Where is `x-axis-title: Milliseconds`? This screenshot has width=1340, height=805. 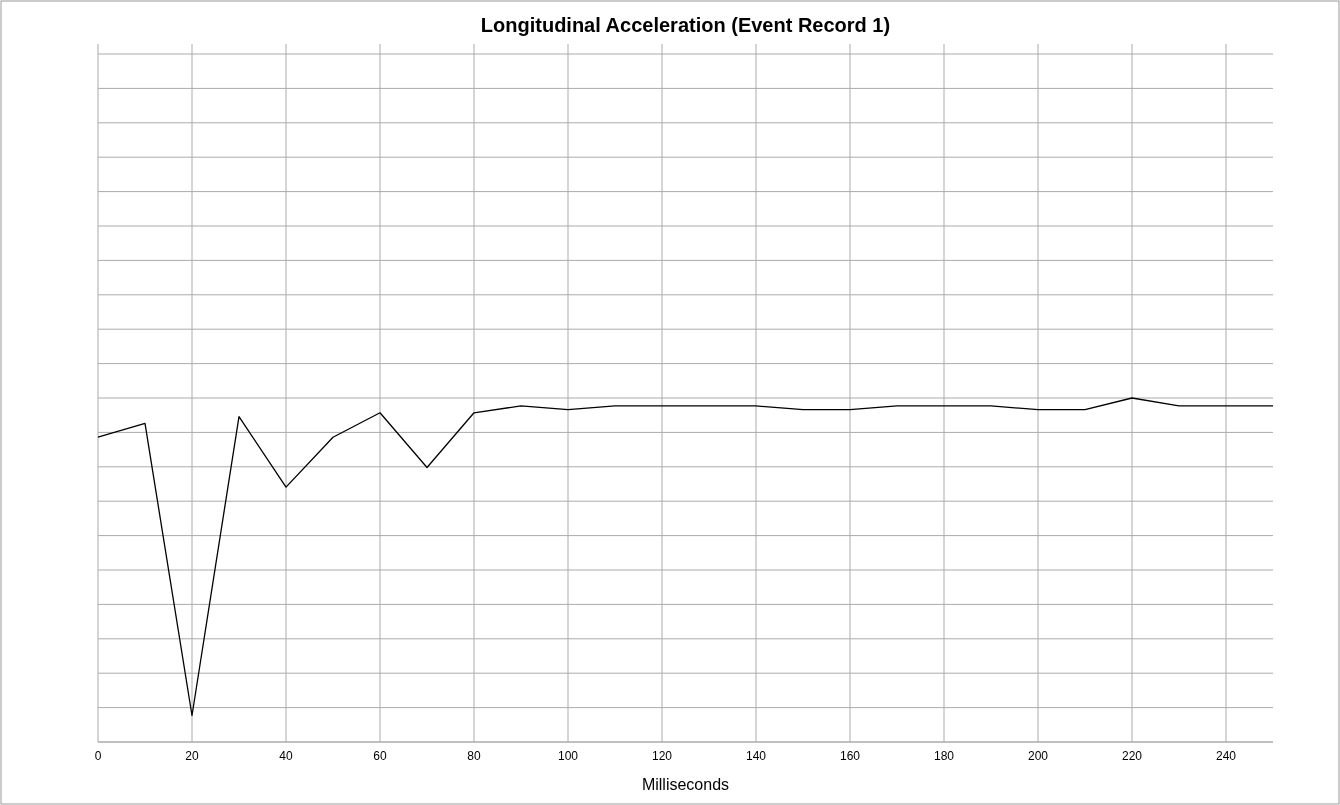 x-axis-title: Milliseconds is located at coordinates (685, 784).